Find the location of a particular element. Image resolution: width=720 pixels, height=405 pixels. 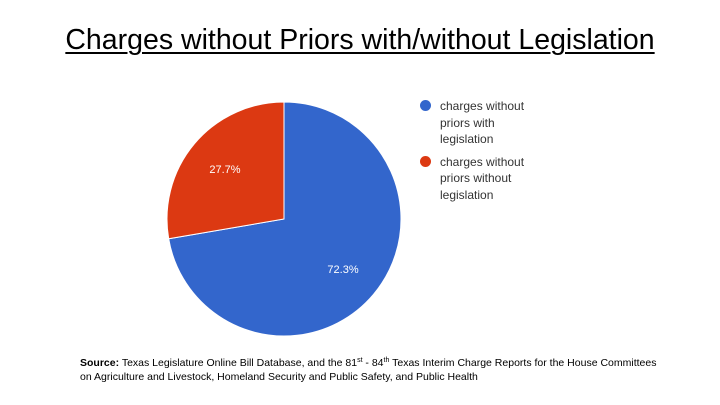

pie-labels: 72.3% 27.7% is located at coordinates (283, 220).